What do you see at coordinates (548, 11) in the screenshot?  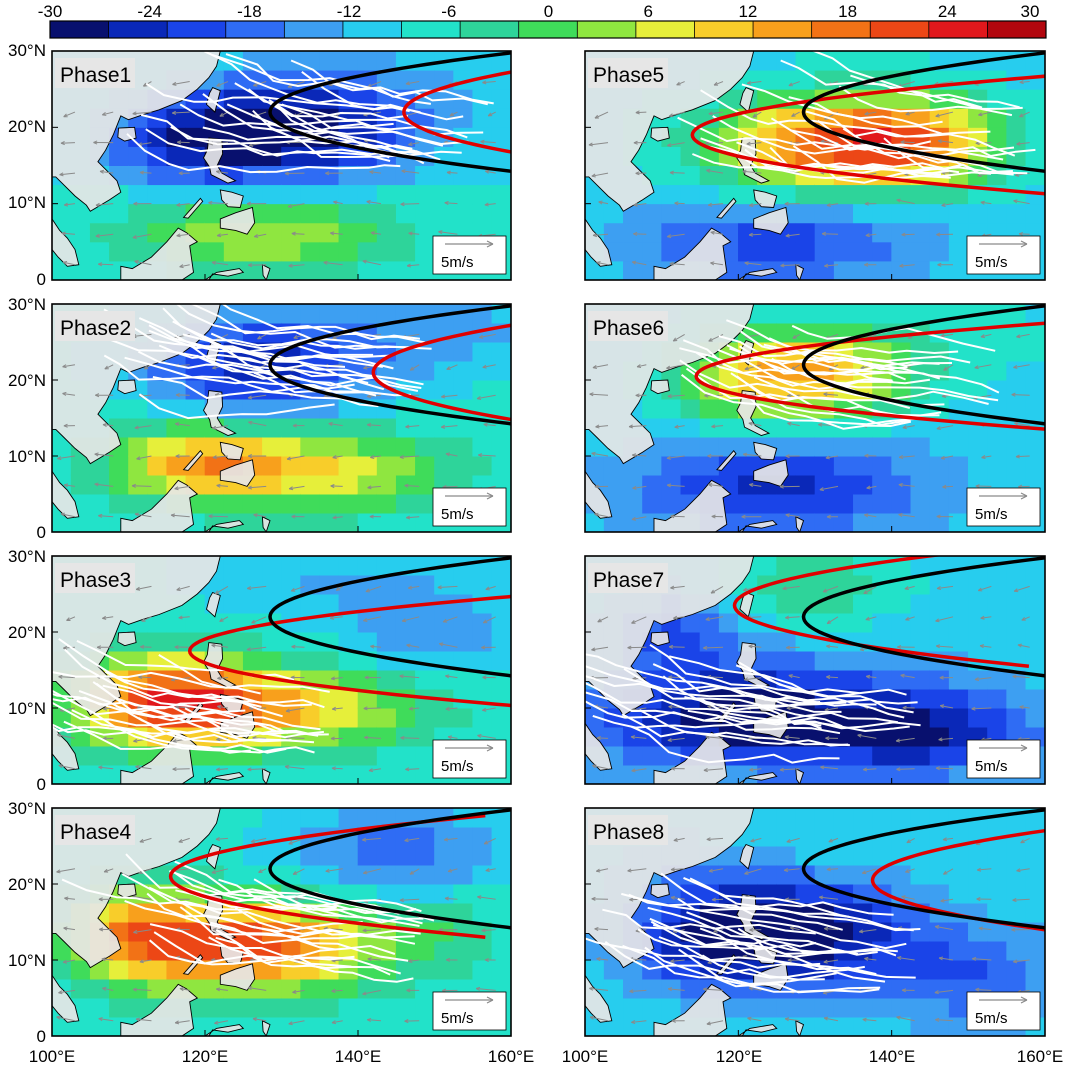 I see `colorbar-tick-5: 0` at bounding box center [548, 11].